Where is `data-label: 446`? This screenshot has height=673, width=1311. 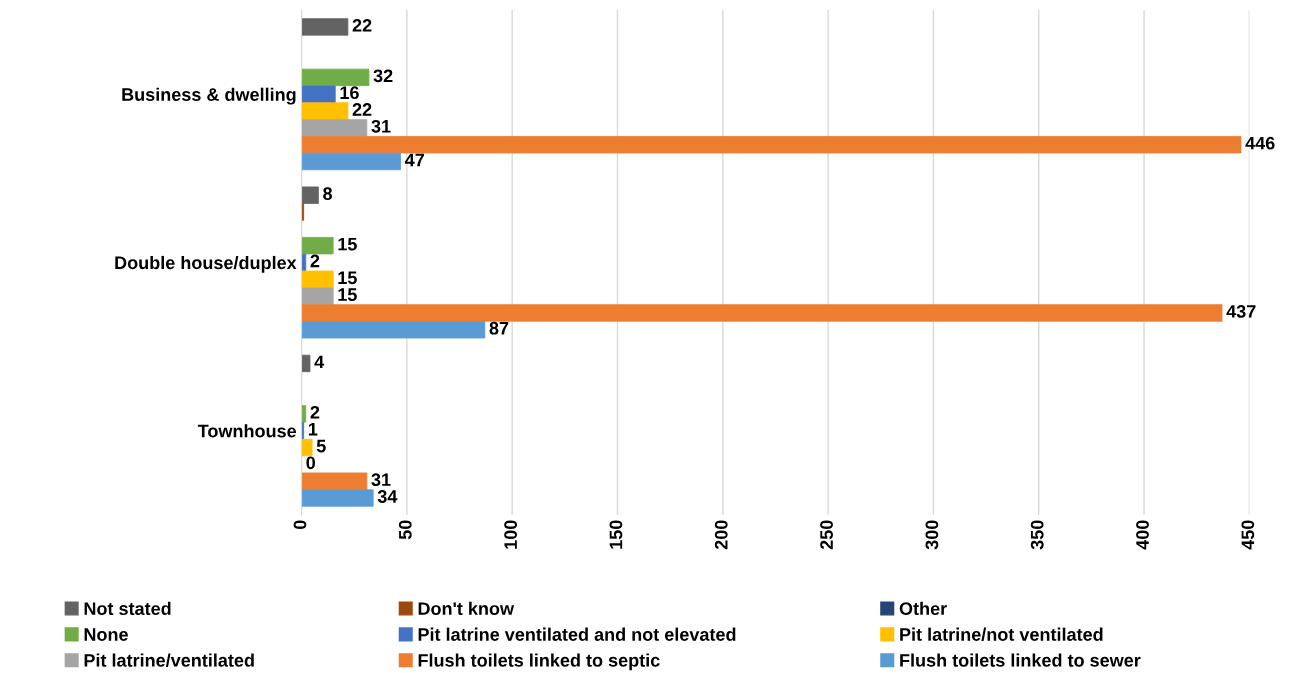
data-label: 446 is located at coordinates (1260, 143).